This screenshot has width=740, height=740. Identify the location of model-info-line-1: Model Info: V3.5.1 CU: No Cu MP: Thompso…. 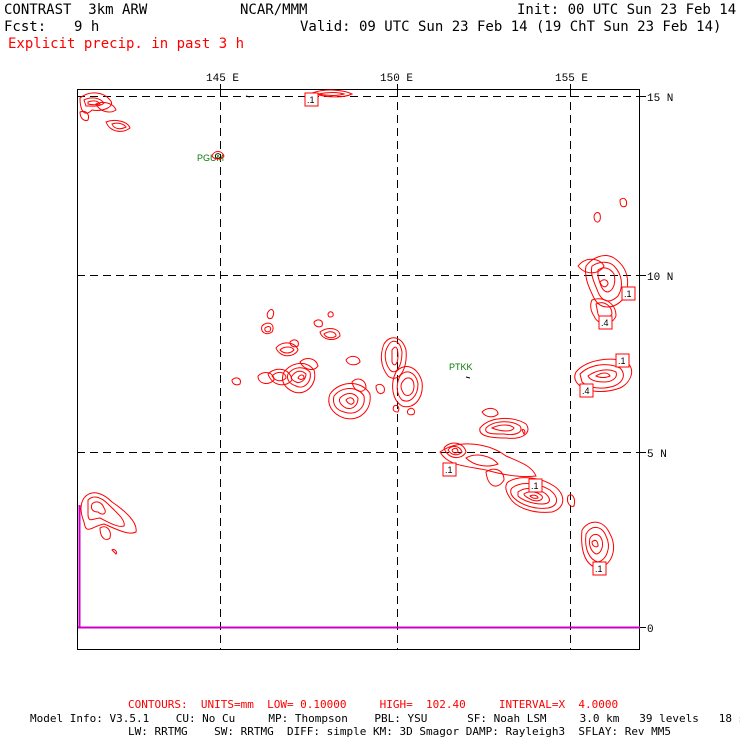
(385, 718).